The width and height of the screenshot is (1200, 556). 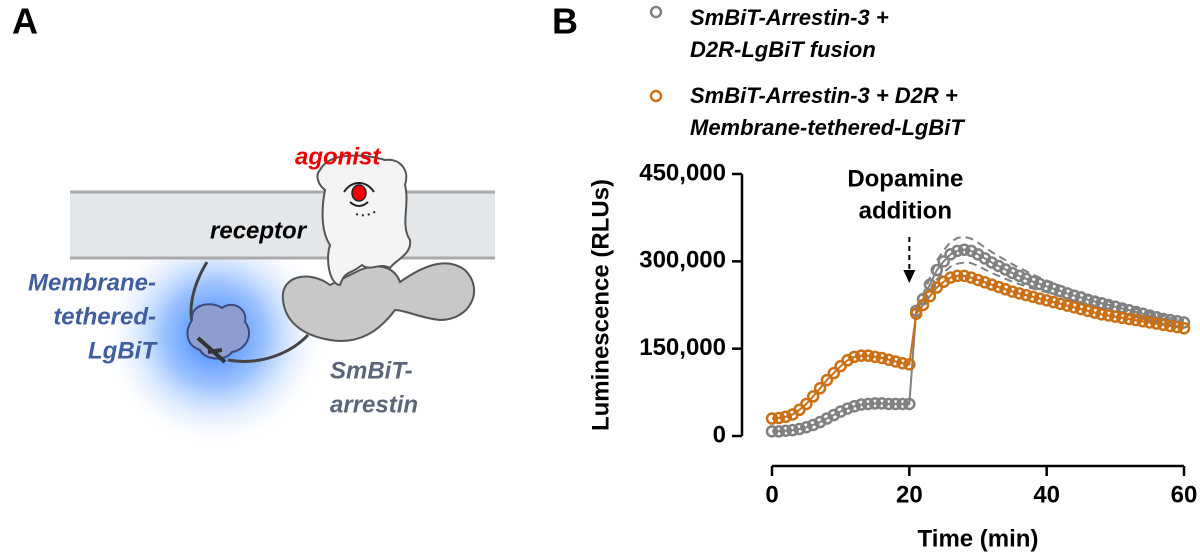 I want to click on legend-marker, so click(x=656, y=96).